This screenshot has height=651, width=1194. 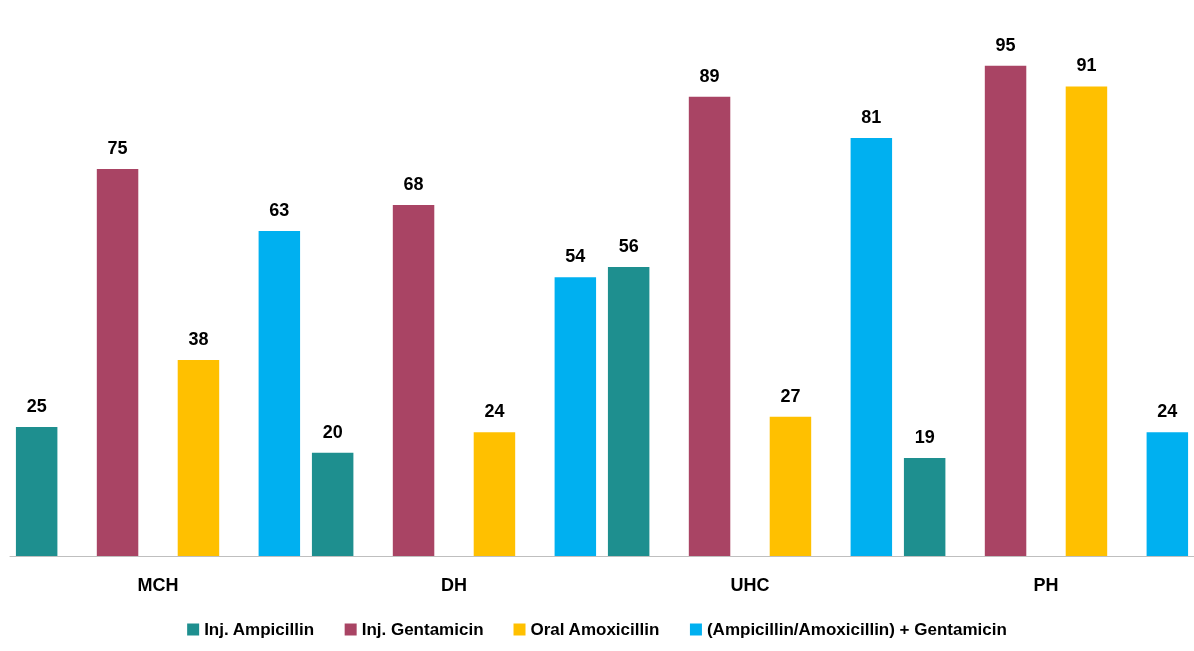 I want to click on data-label: 68, so click(x=413, y=184).